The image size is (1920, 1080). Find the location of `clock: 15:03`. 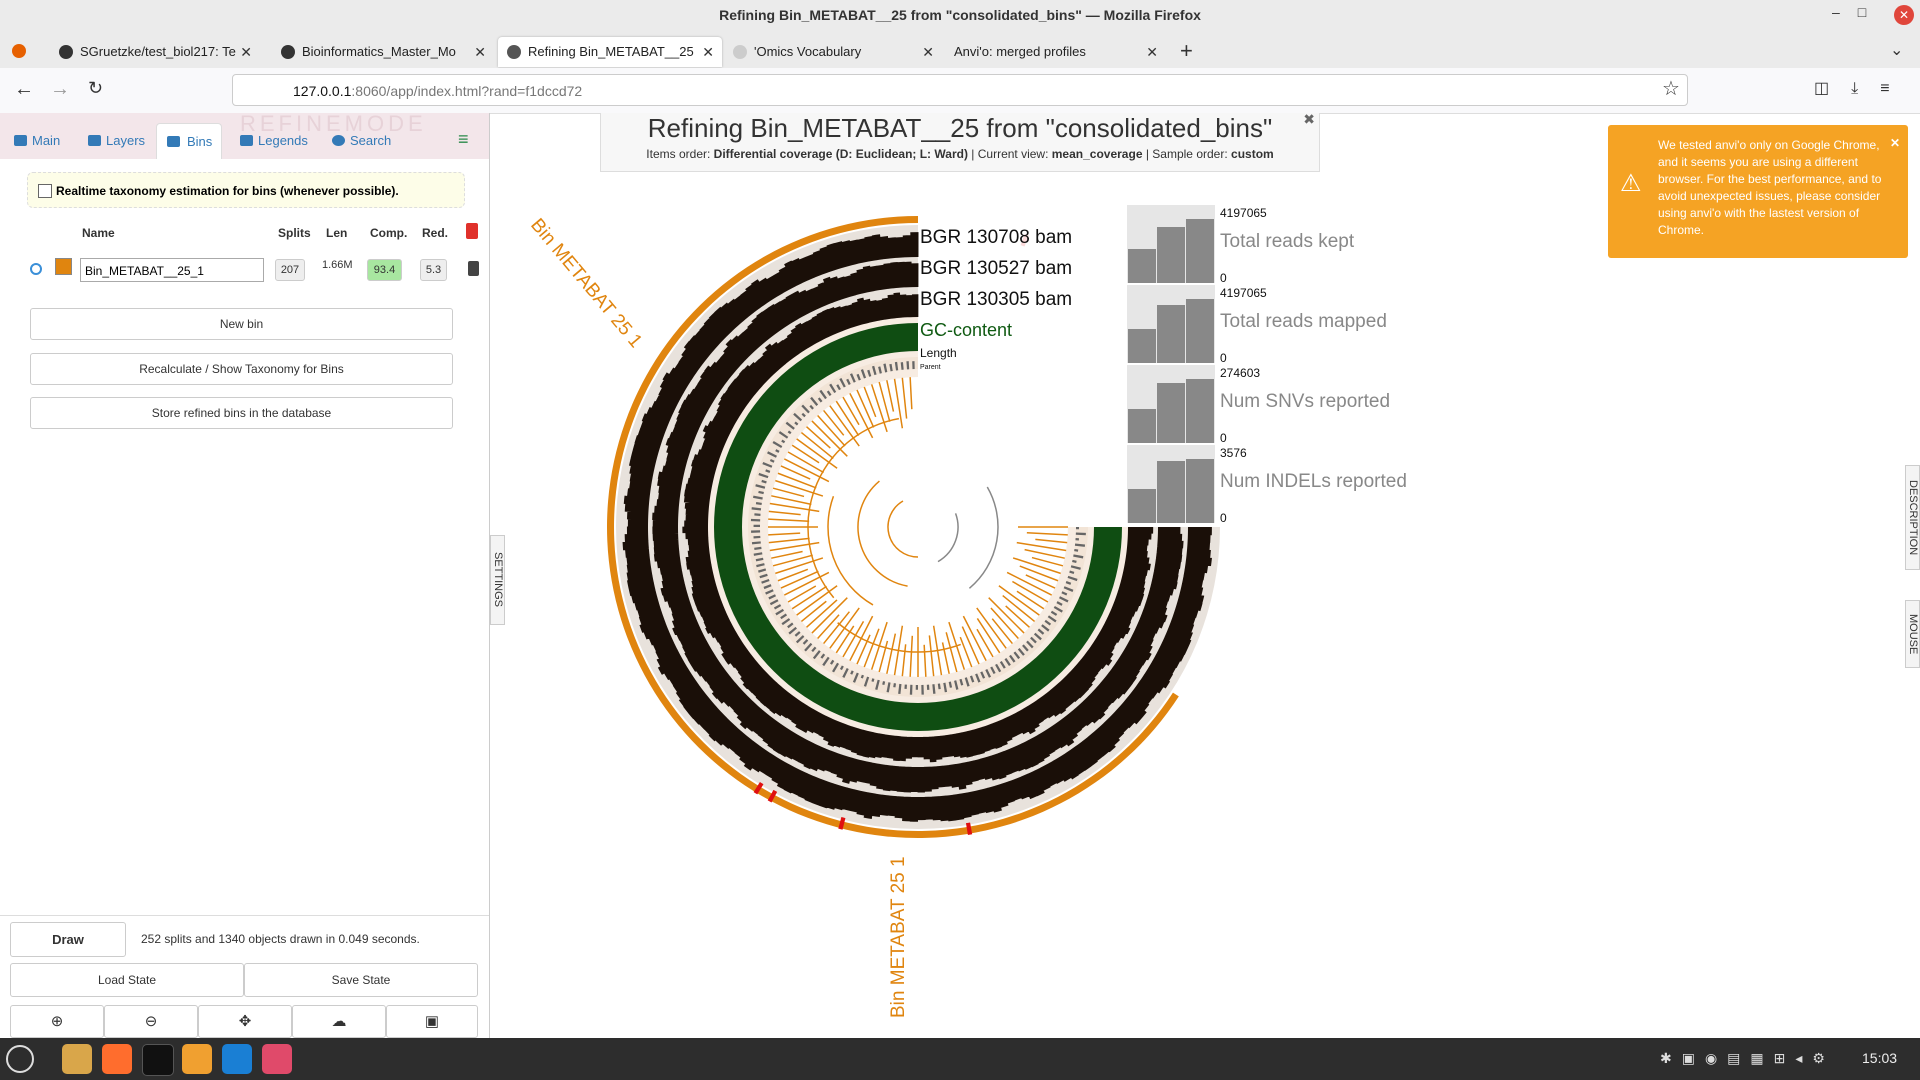

clock: 15:03 is located at coordinates (1880, 1058).